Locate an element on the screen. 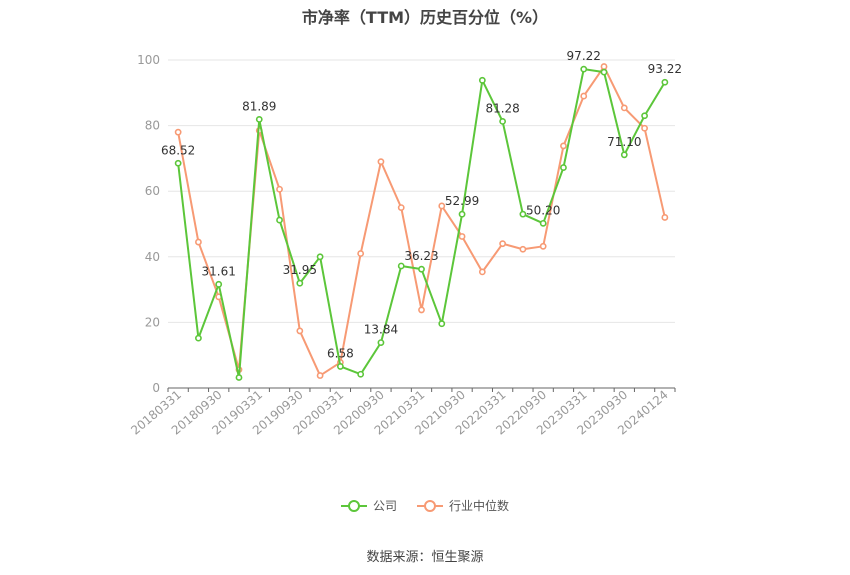  data-label: 31.95 is located at coordinates (300, 270).